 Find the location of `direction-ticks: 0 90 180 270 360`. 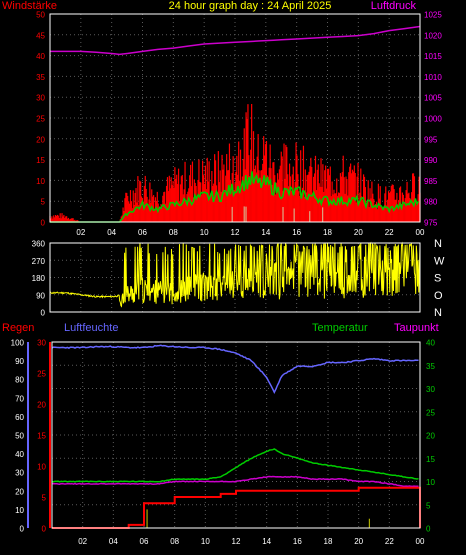

direction-ticks: 0 90 180 270 360 is located at coordinates (39, 279).